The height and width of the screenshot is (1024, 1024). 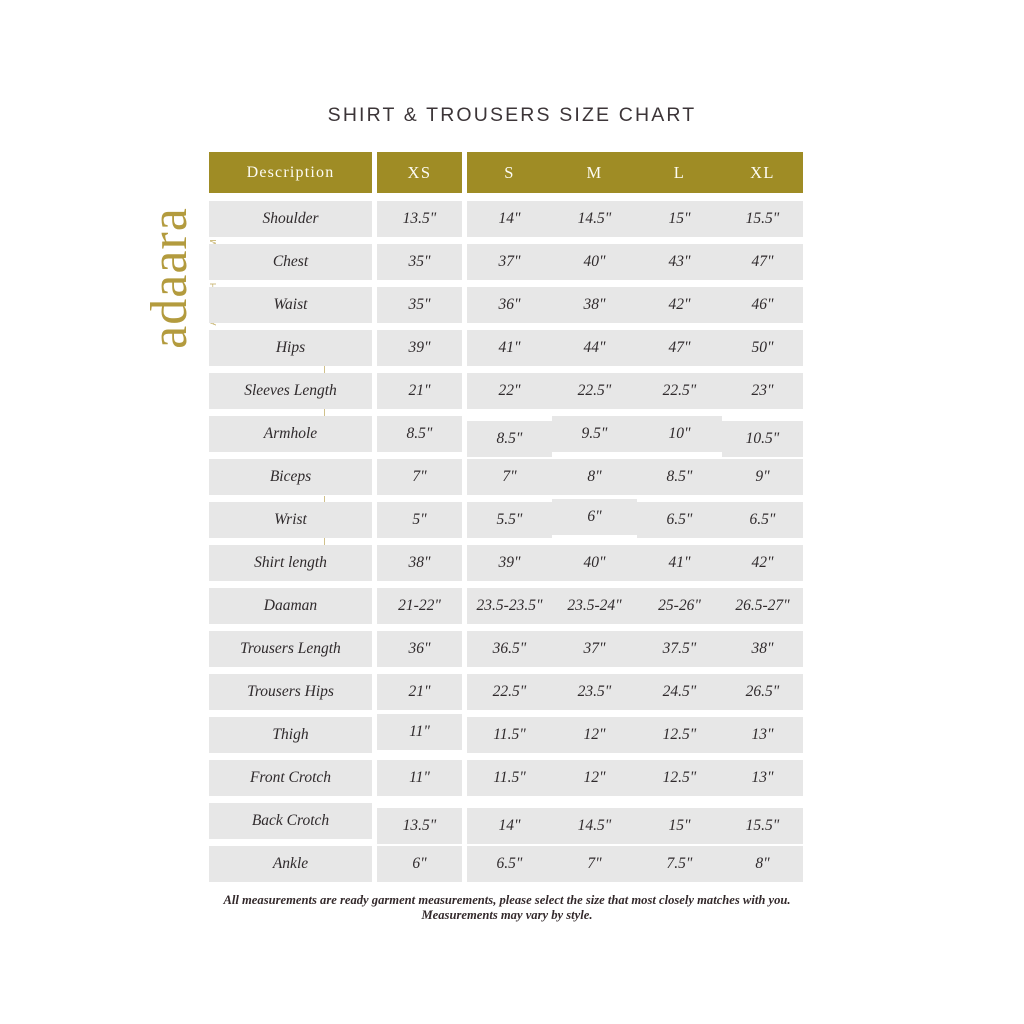 I want to click on table-cell: 6", so click(x=419, y=864).